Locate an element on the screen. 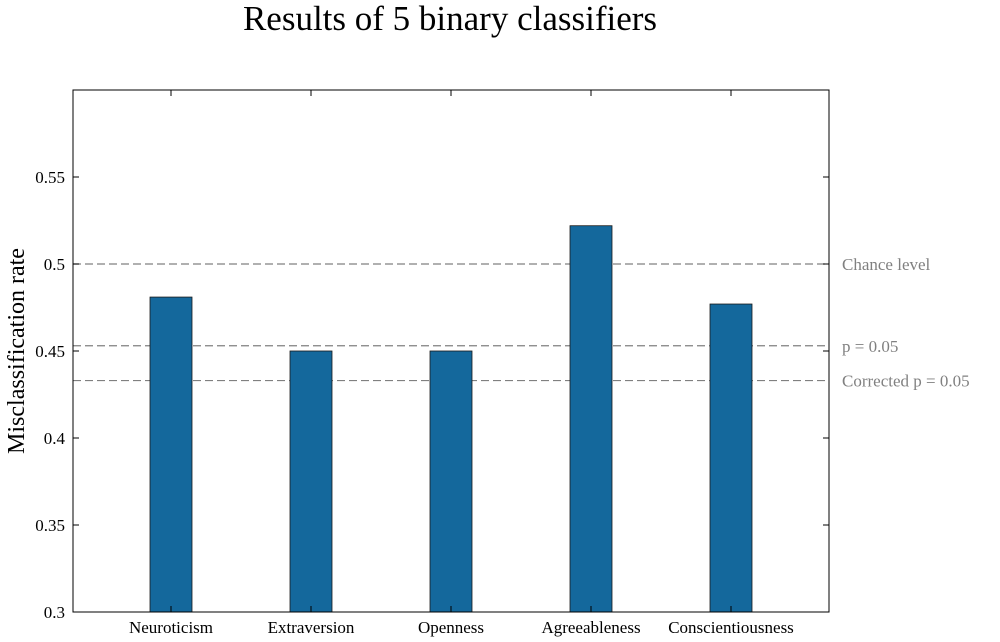 This screenshot has height=642, width=1000. x-tick-label: Extraversion is located at coordinates (311, 627).